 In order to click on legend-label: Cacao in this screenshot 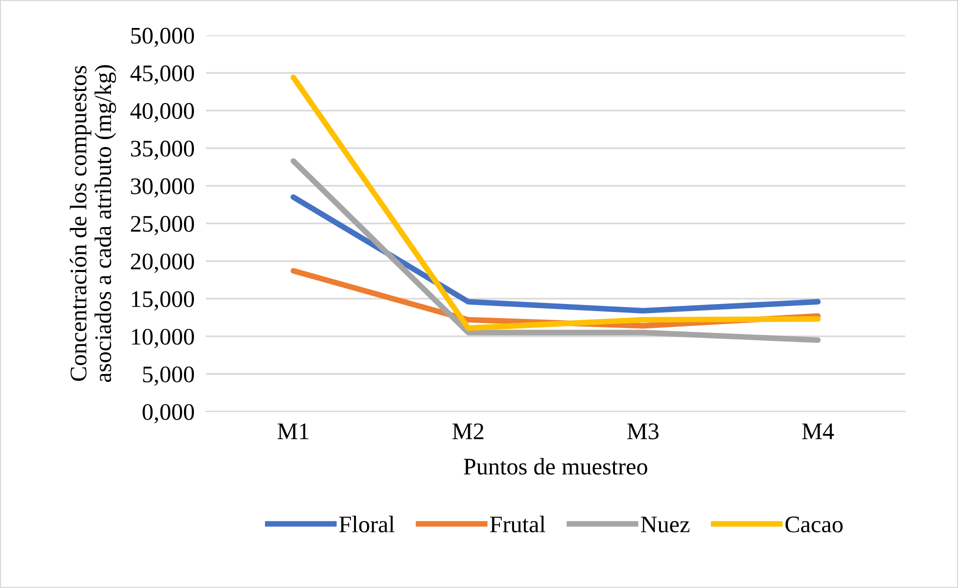, I will do `click(814, 524)`.